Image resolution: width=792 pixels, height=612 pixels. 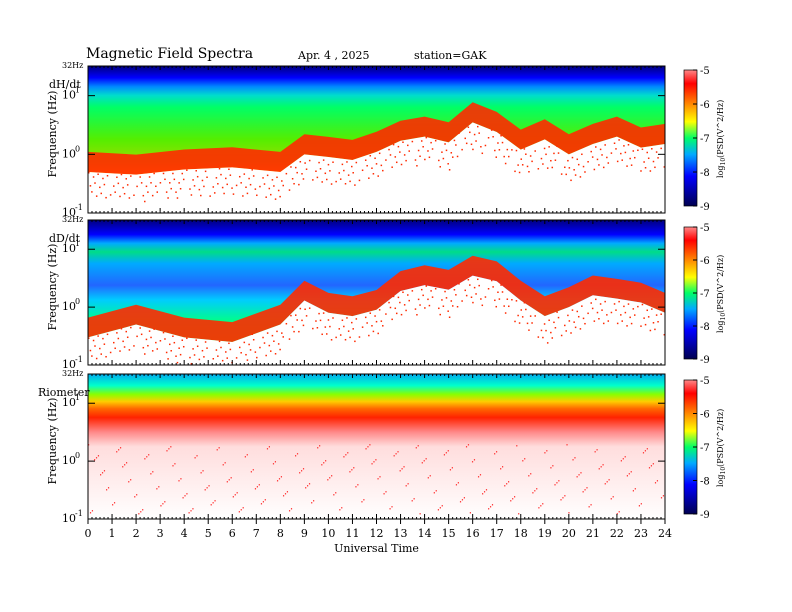 I want to click on x-tick-label: 17, so click(x=497, y=533).